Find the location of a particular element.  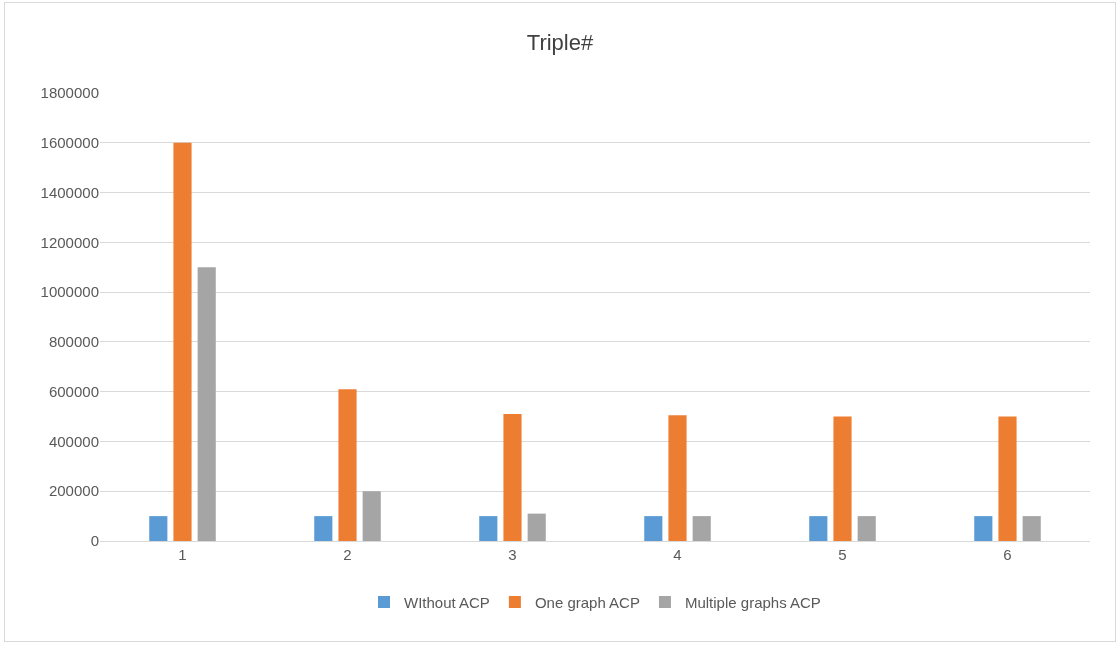

x-tick-label: 2 is located at coordinates (347, 554).